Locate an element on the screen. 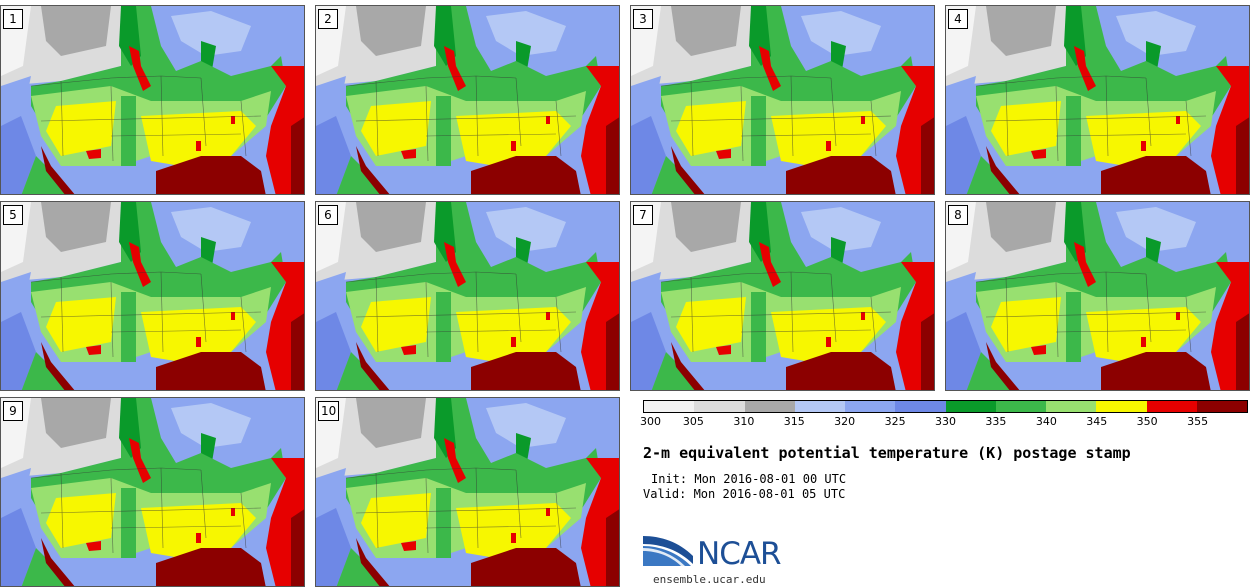  init-time: Init: Mon 2016-08-01 00 UTC is located at coordinates (749, 479).